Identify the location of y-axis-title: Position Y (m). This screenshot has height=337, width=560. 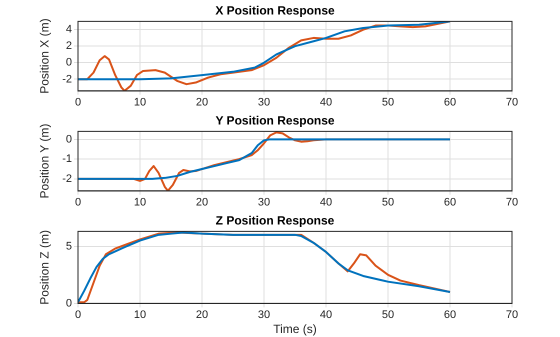
(45, 161).